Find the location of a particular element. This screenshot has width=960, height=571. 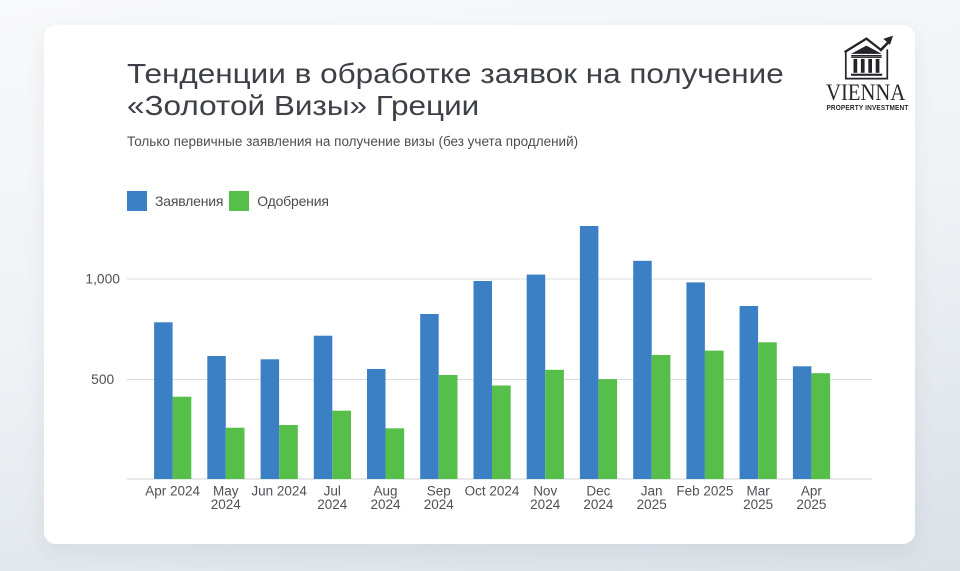

svg-text: May is located at coordinates (226, 491).